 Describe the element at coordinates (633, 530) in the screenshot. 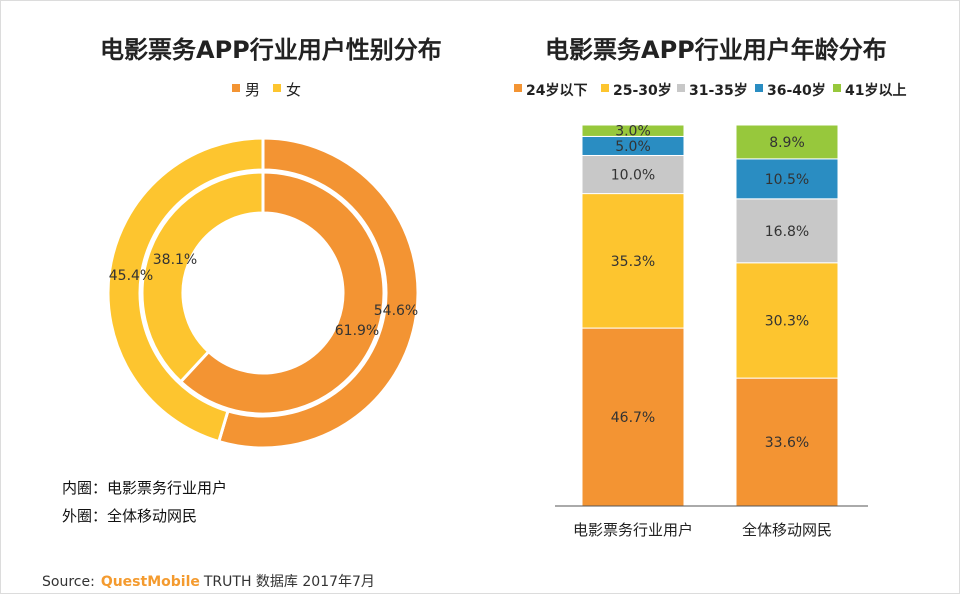

I see `x-tick-label-ticketing: 电影票务行业用户` at that location.